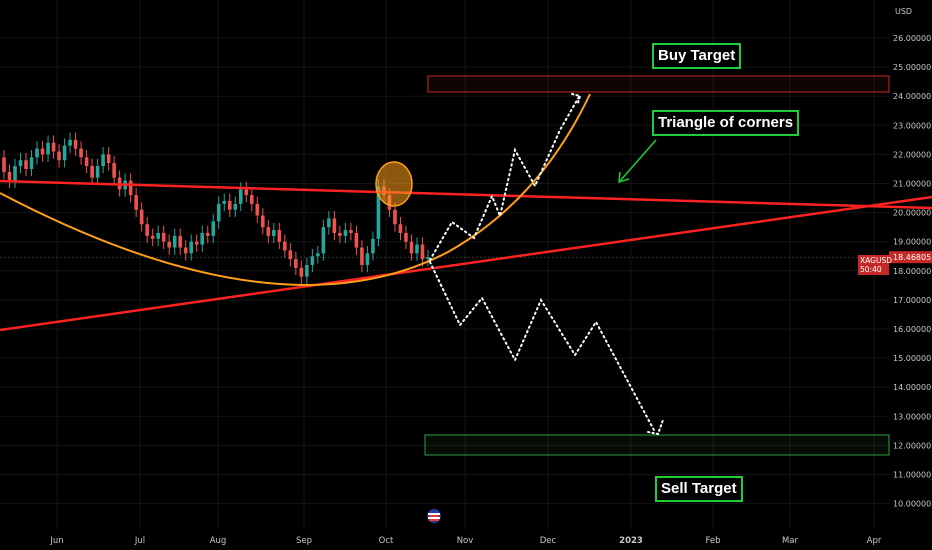 This screenshot has width=932, height=550. Describe the element at coordinates (912, 96) in the screenshot. I see `y-tick-label: 24.00000` at that location.